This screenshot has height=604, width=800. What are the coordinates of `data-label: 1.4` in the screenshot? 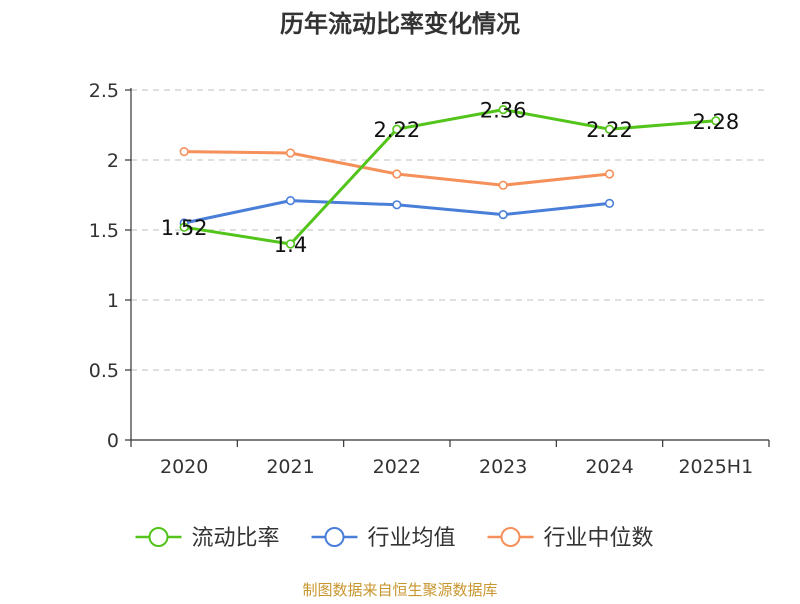 It's located at (290, 245).